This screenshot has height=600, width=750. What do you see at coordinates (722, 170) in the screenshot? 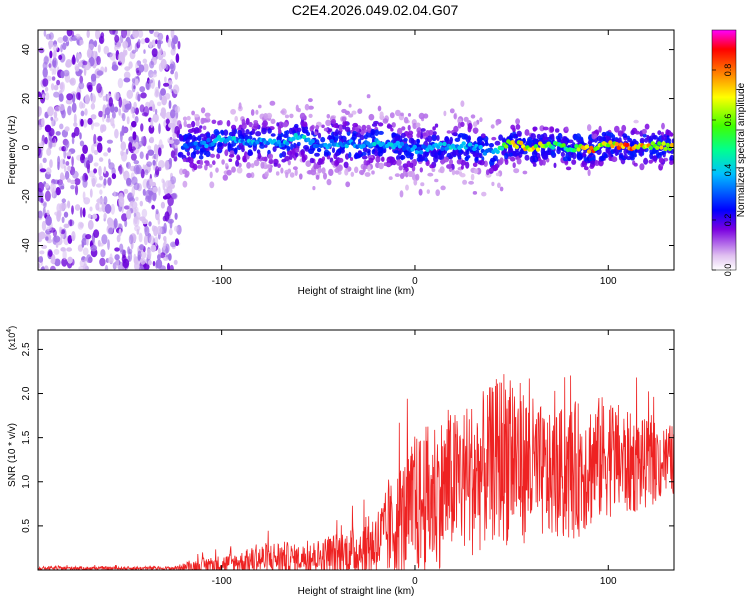
I see `colorbar-ticks: 0.0 0.2 0.4 0.6 0.8` at bounding box center [722, 170].